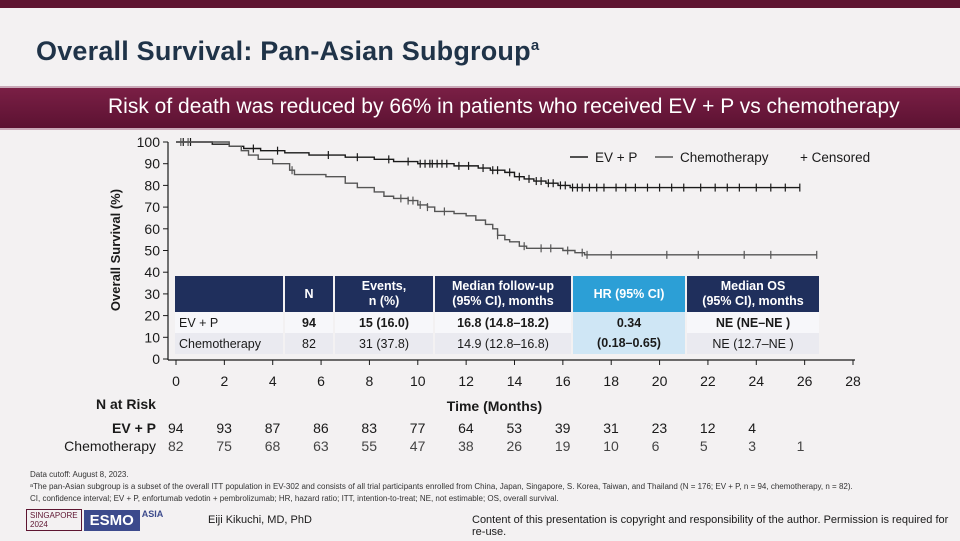  I want to click on table-cell: NE (12.7–NE ), so click(753, 343).